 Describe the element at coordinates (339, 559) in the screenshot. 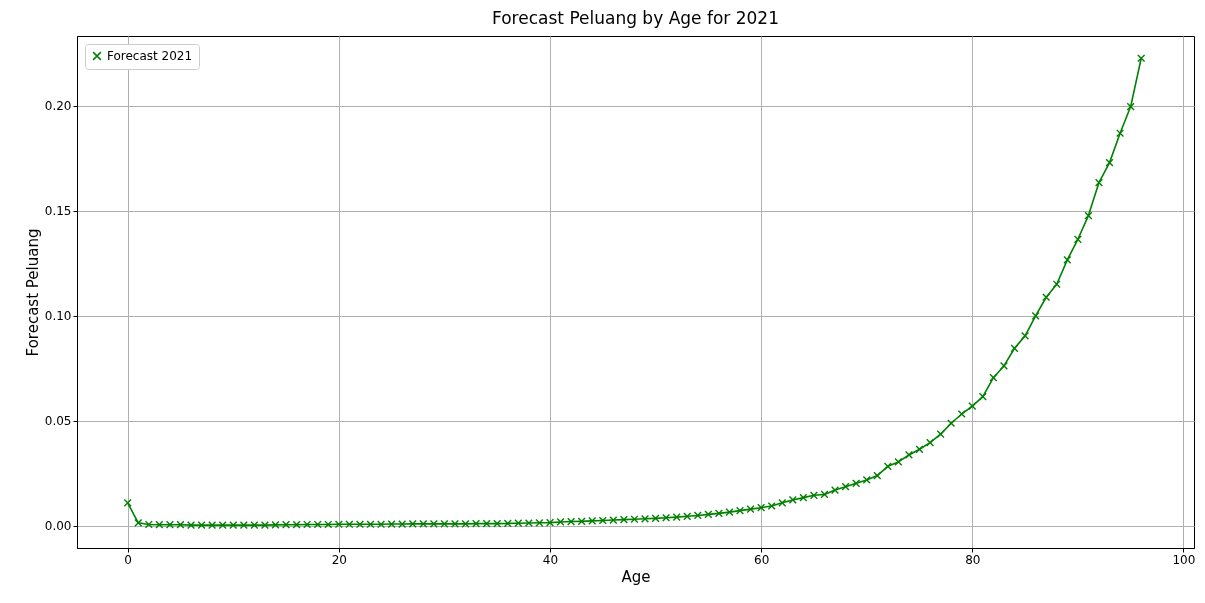

I see `x-tick-label: 20` at that location.